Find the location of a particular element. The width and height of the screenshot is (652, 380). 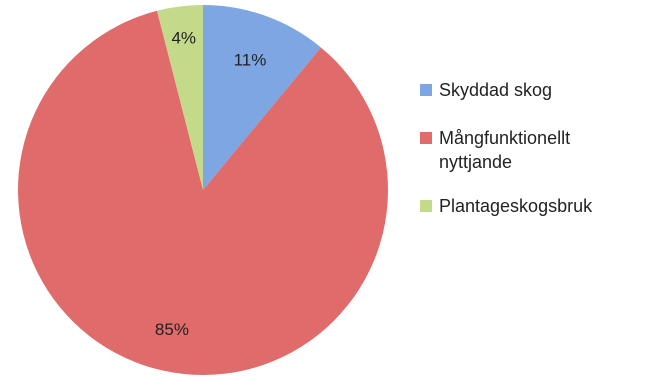

legend-swatch-plantageskogsbruk is located at coordinates (426, 206).